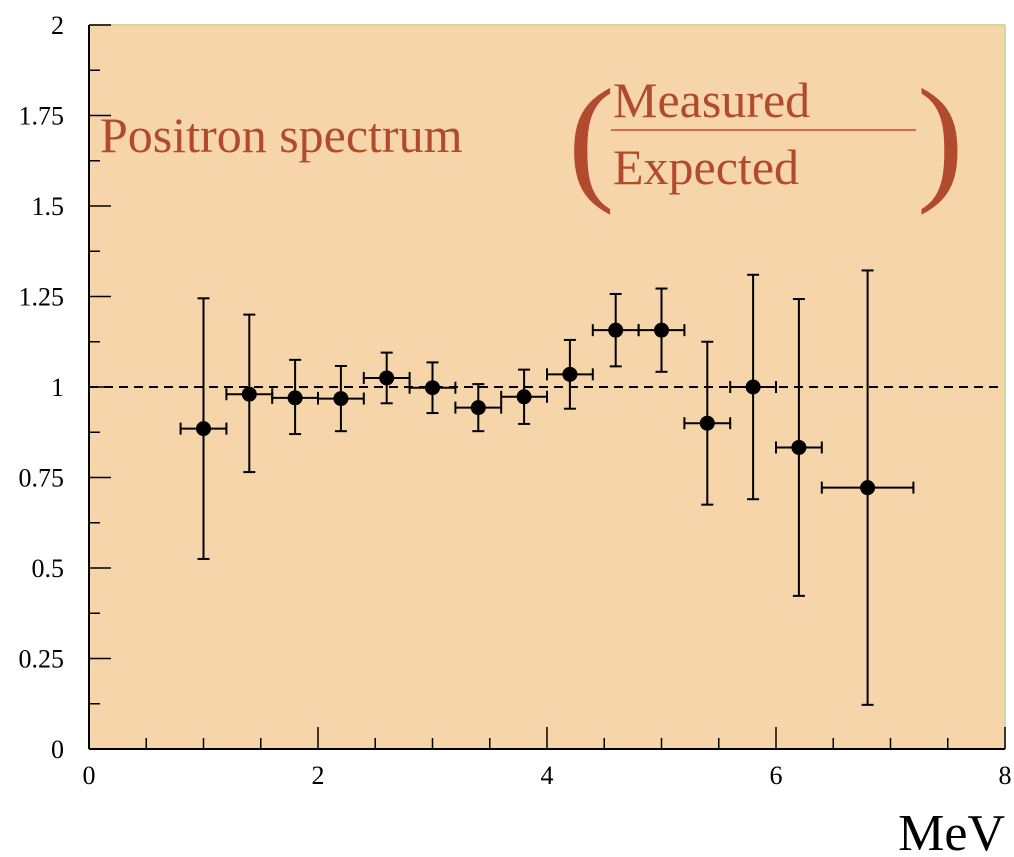 The width and height of the screenshot is (1014, 857). What do you see at coordinates (48, 206) in the screenshot?
I see `y-tick-label: 1.5` at bounding box center [48, 206].